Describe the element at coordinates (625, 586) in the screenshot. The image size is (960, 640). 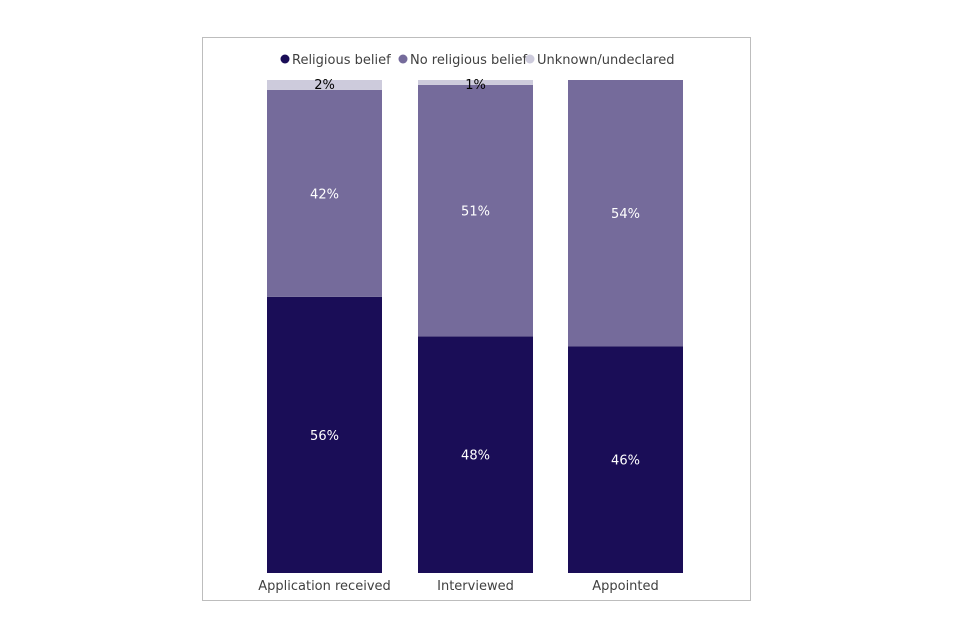
I see `category-label-appointed: Appointed` at that location.